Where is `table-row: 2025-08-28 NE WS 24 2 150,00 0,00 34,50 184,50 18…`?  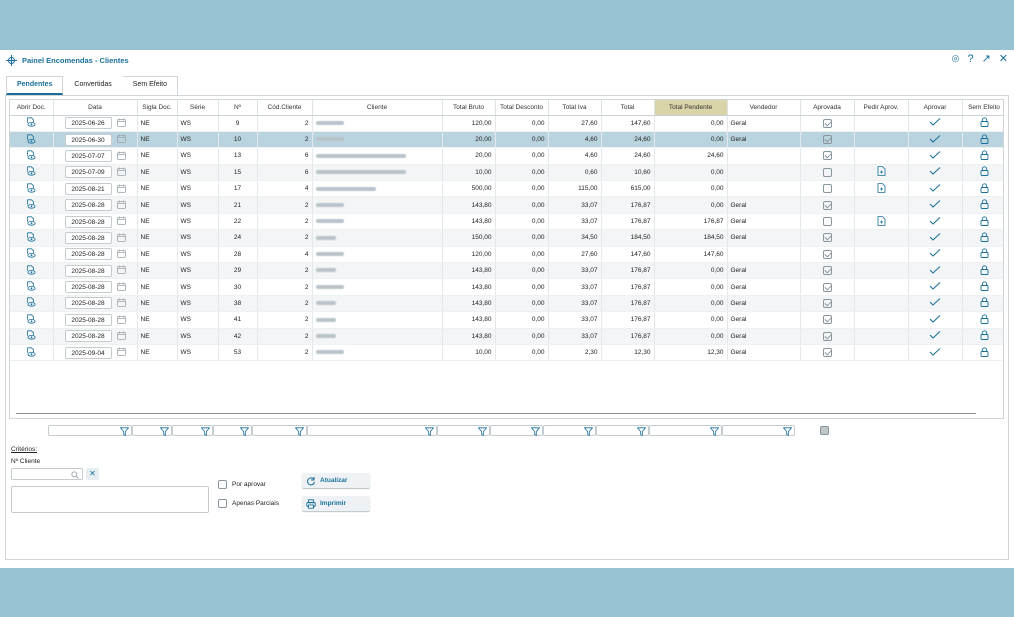 table-row: 2025-08-28 NE WS 24 2 150,00 0,00 34,50 184,50 18… is located at coordinates (506, 238).